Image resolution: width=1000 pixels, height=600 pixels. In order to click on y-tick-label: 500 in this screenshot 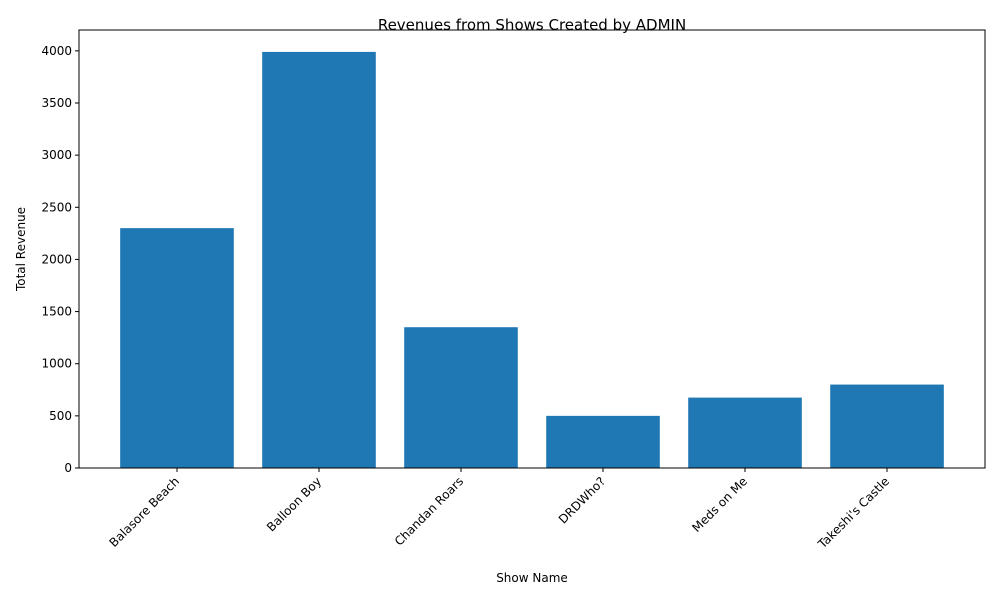, I will do `click(60, 416)`.